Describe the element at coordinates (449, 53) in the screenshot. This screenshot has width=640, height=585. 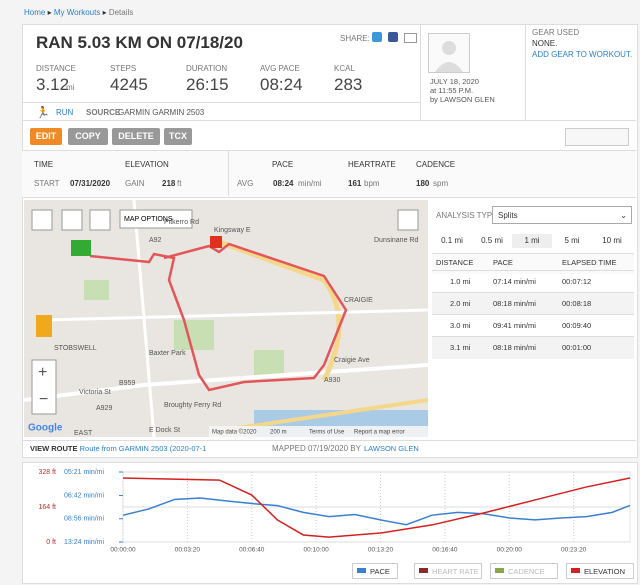
I see `avatar` at that location.